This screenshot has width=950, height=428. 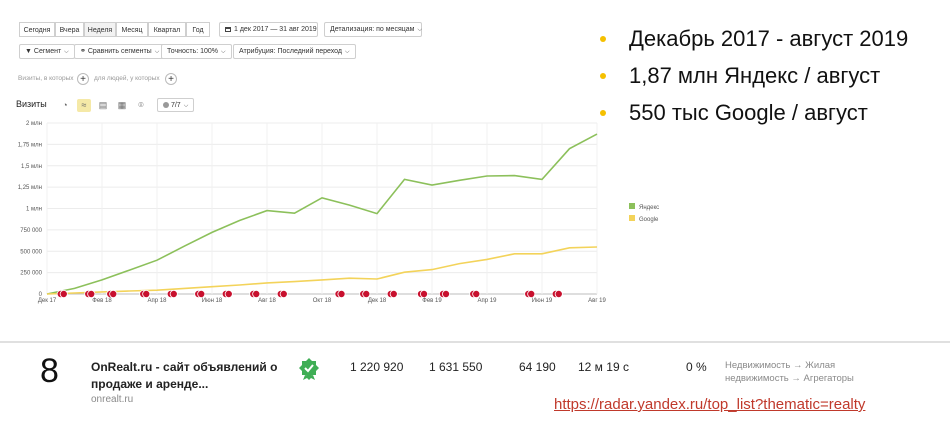 I want to click on period-today-button: Сегодня, so click(x=37, y=29).